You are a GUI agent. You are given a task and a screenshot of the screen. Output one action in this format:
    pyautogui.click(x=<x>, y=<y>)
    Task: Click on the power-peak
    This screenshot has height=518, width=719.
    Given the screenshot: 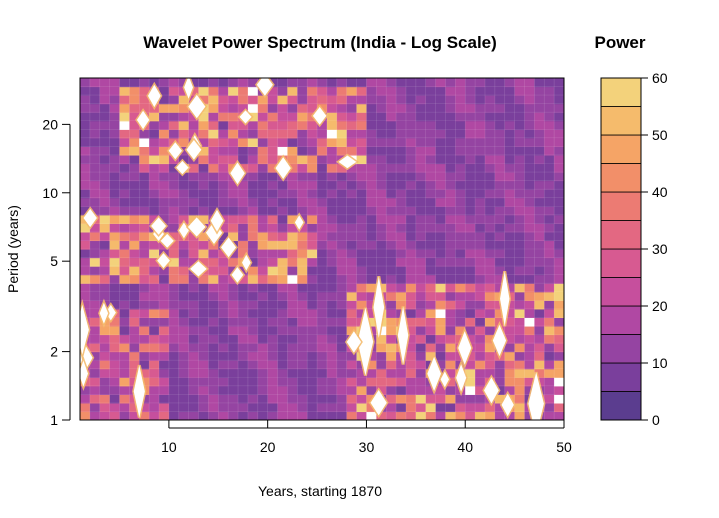 What is the action you would take?
    pyautogui.click(x=217, y=220)
    